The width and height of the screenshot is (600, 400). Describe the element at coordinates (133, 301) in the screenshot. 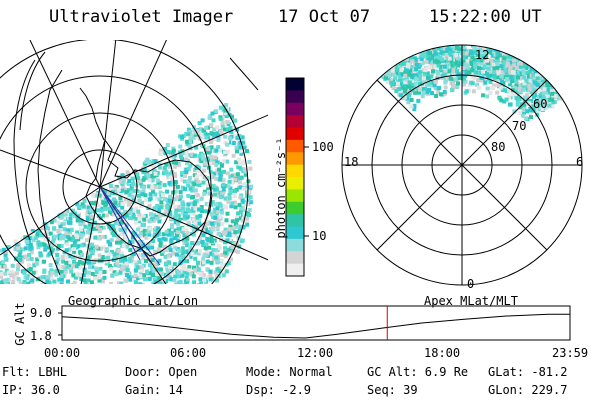

I see `geo-caption: Geographic Lat/Lon` at that location.